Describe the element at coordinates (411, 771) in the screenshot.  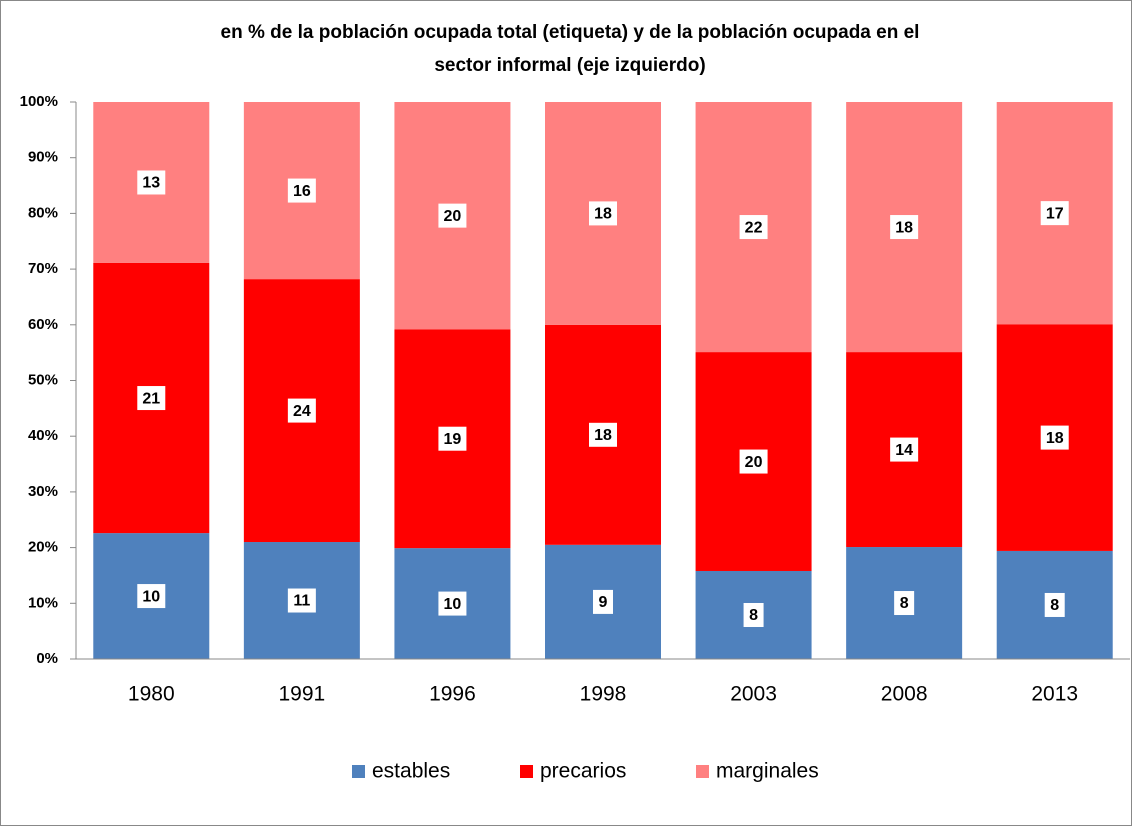
I see `legend-label: estables` at that location.